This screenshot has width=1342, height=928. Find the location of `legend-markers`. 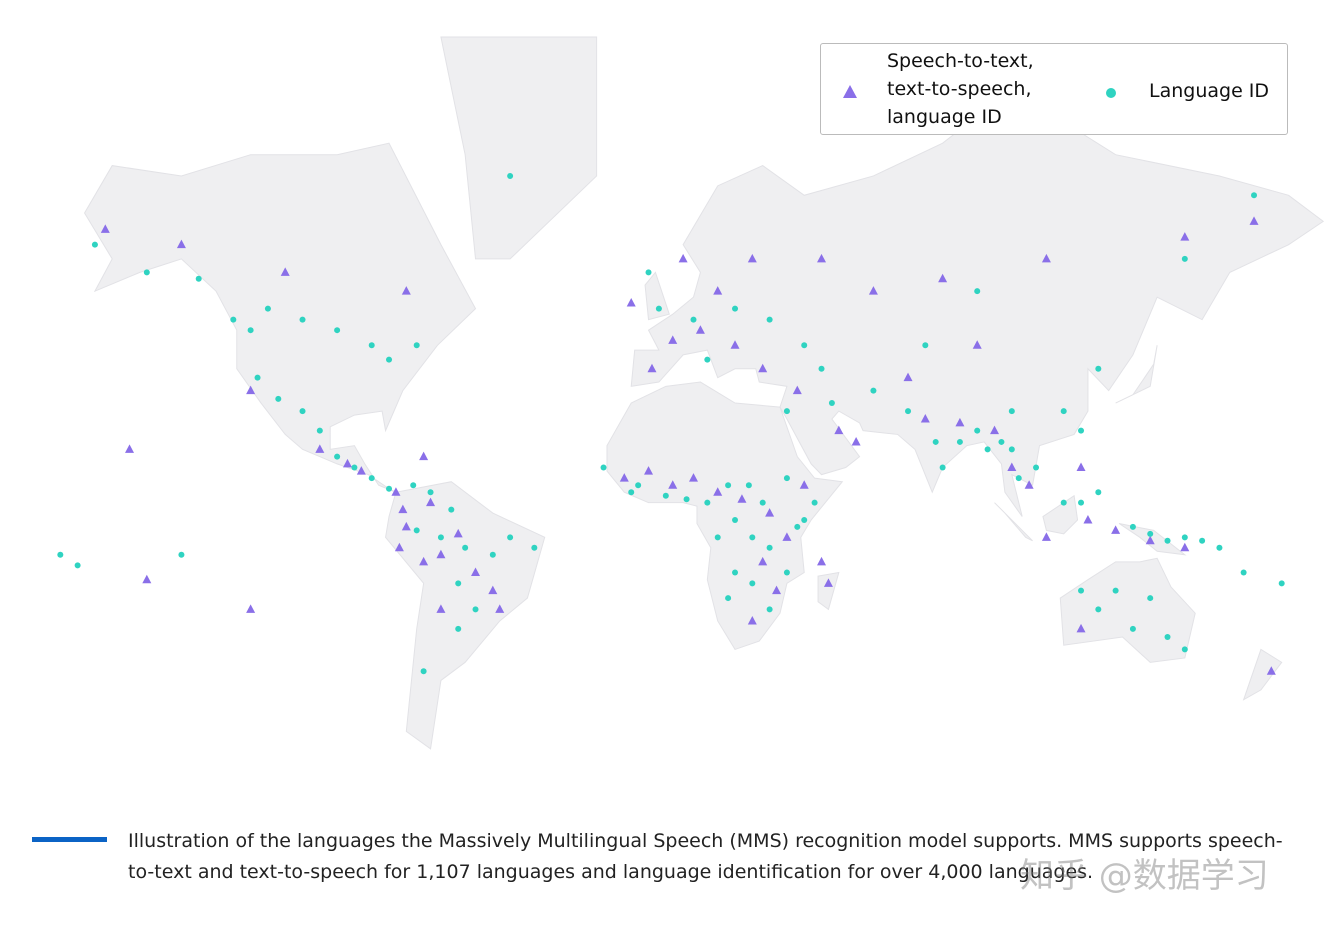

legend-markers is located at coordinates (979, 91).